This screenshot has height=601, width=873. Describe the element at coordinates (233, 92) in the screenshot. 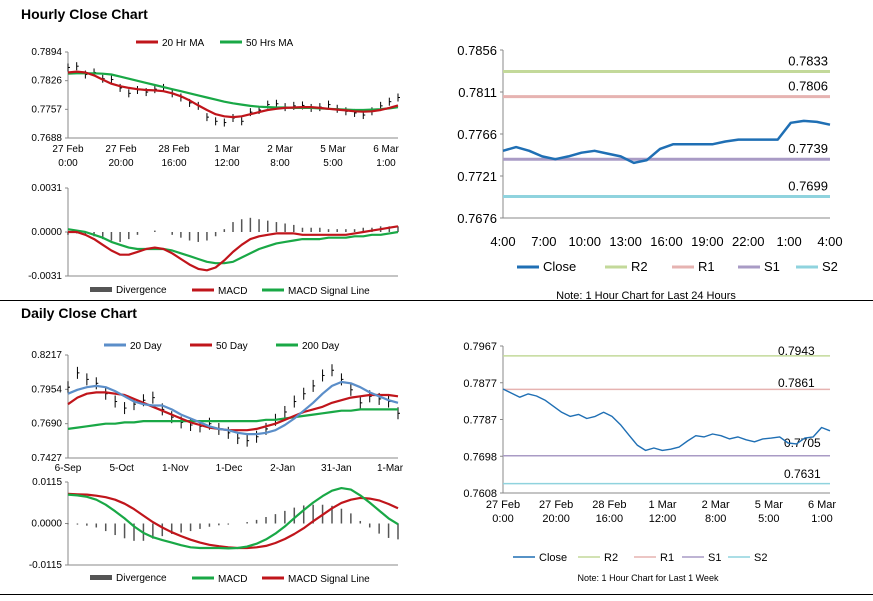

I see `hourly-50hr-ma-line` at that location.